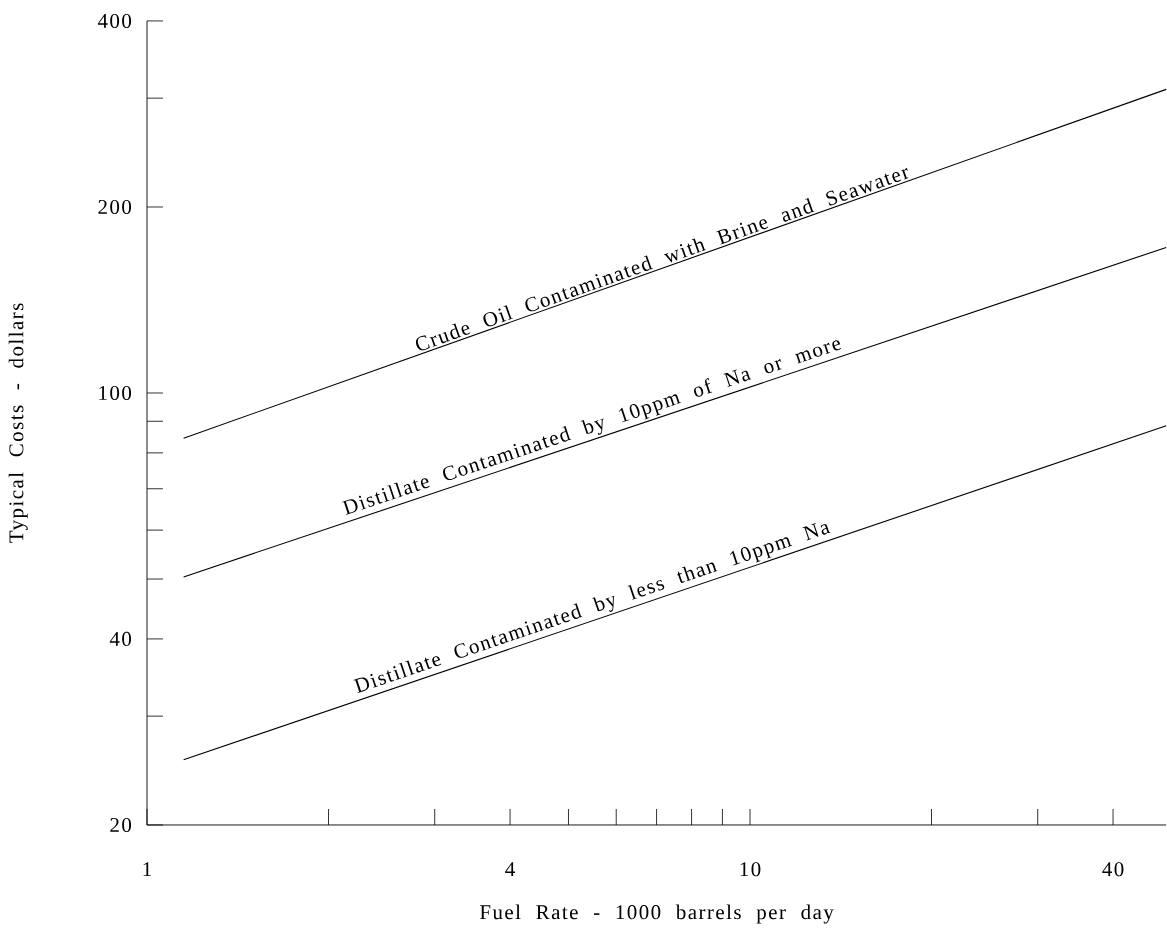  I want to click on y-tick-label: 400, so click(114, 20).